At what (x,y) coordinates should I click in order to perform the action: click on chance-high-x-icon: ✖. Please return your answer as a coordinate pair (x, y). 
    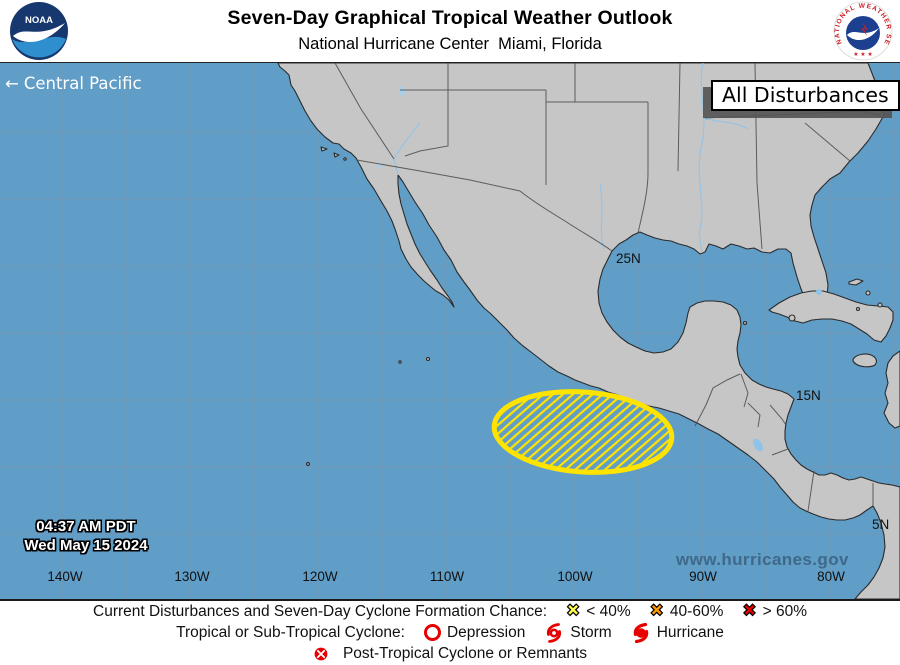
    Looking at the image, I should click on (749, 611).